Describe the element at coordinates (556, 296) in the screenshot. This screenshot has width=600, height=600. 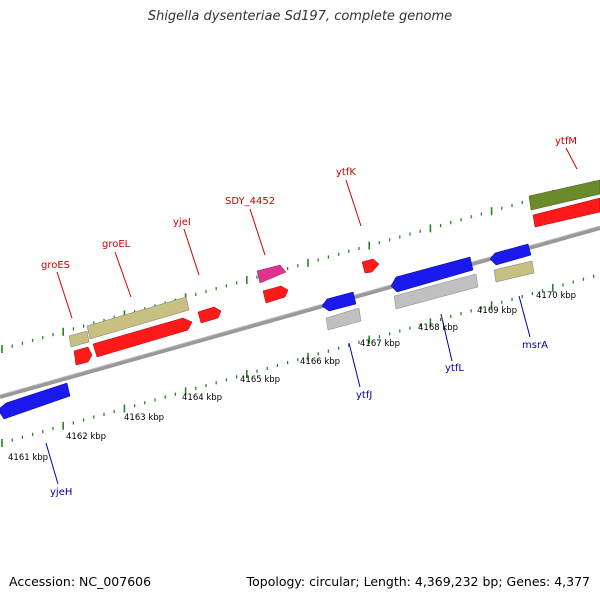
I see `kbp-label: 4170 kbp` at that location.